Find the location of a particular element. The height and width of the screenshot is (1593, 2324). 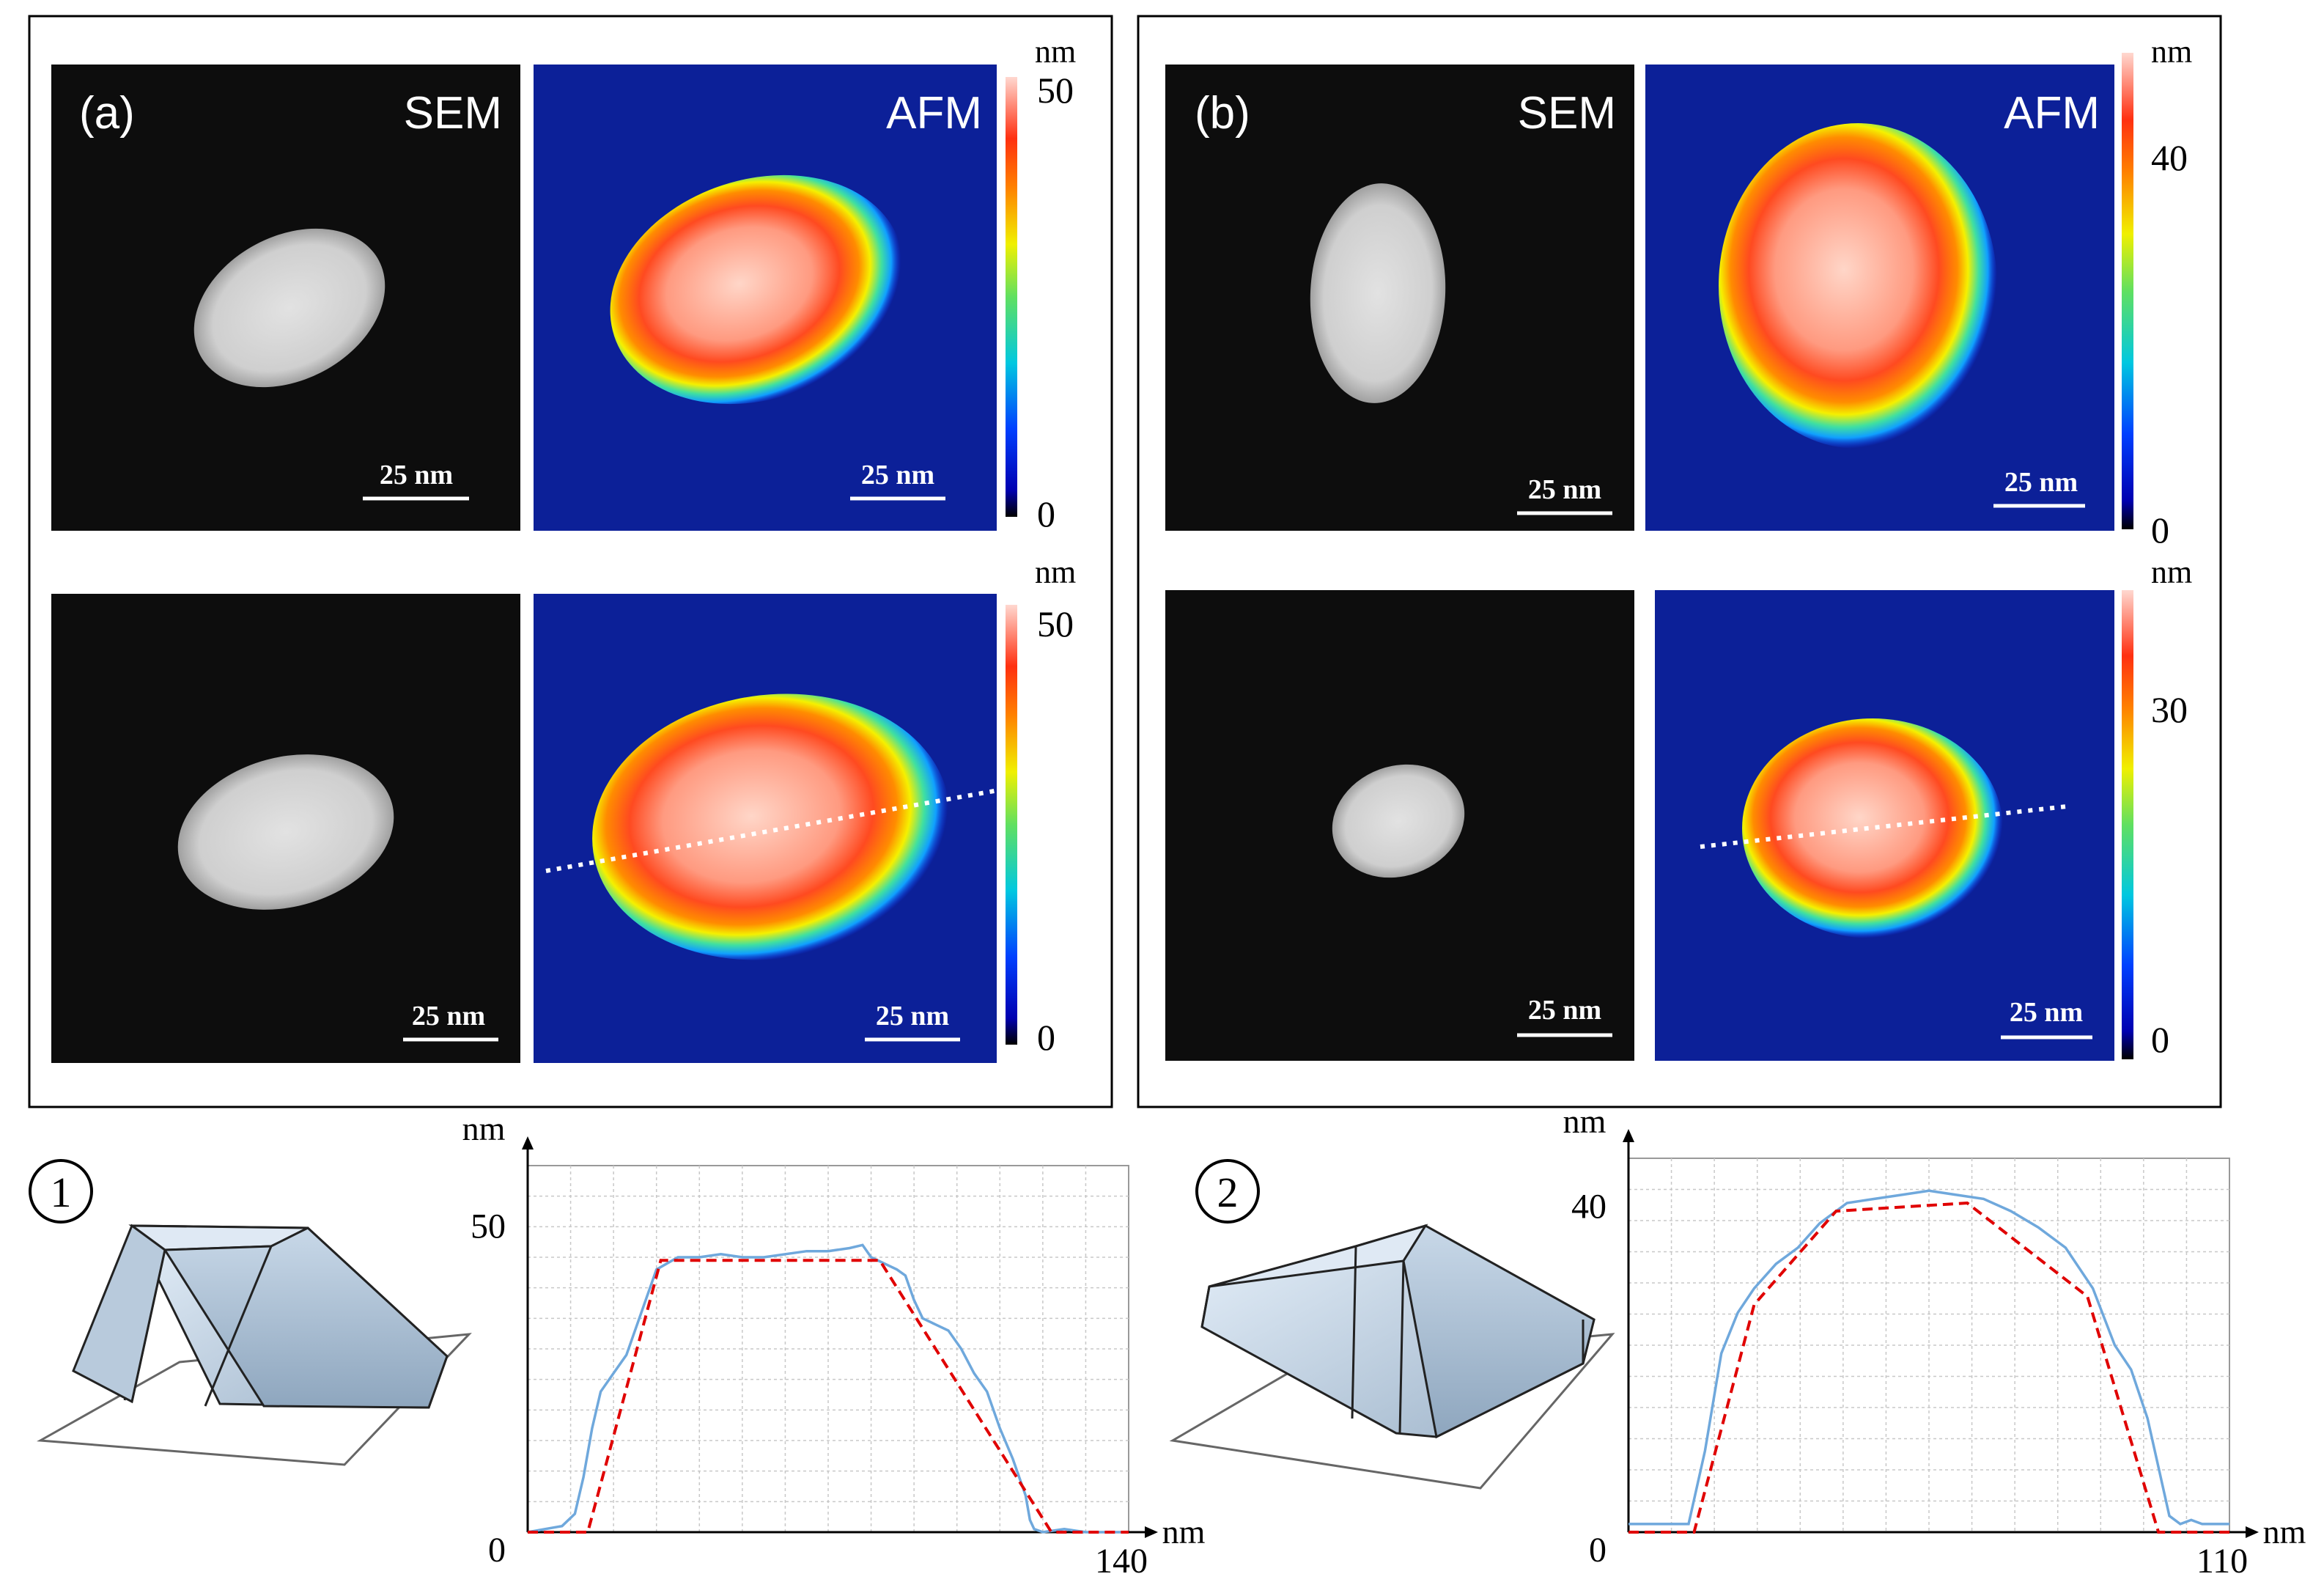

panel-a-afm-bottom-scale-label: 25 nm is located at coordinates (912, 1016).